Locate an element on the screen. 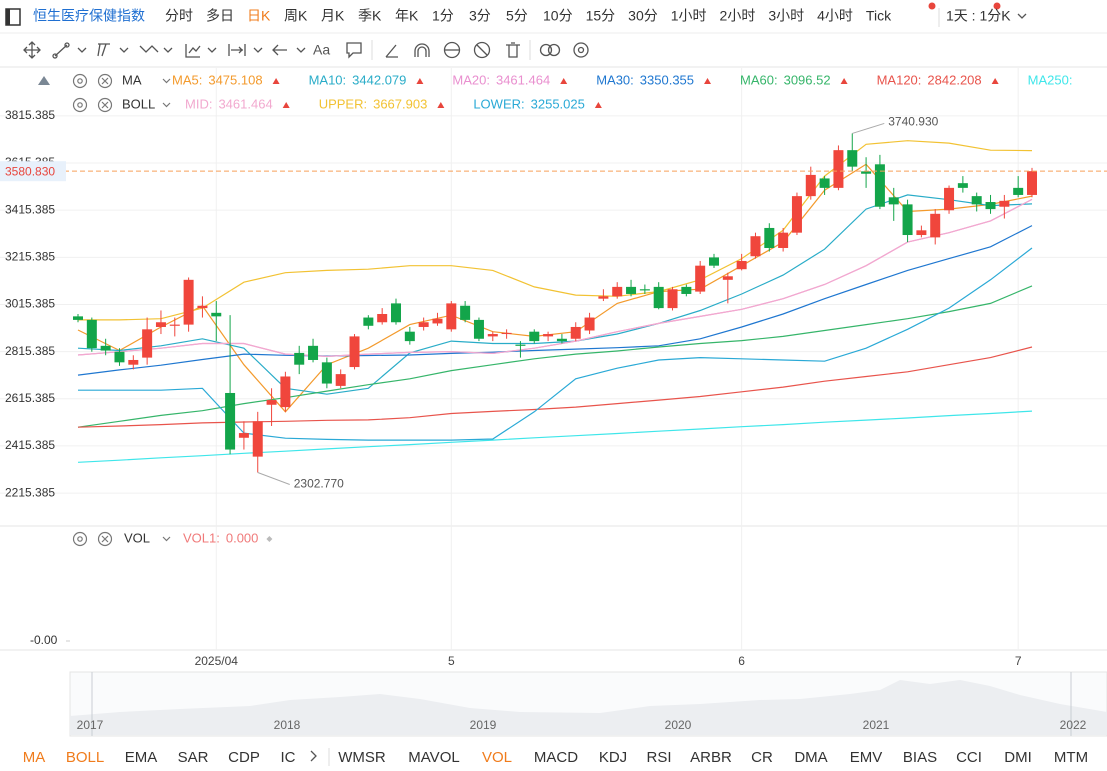 The height and width of the screenshot is (771, 1107). instrument-title: 恒生医疗保健指数 is located at coordinates (89, 16).